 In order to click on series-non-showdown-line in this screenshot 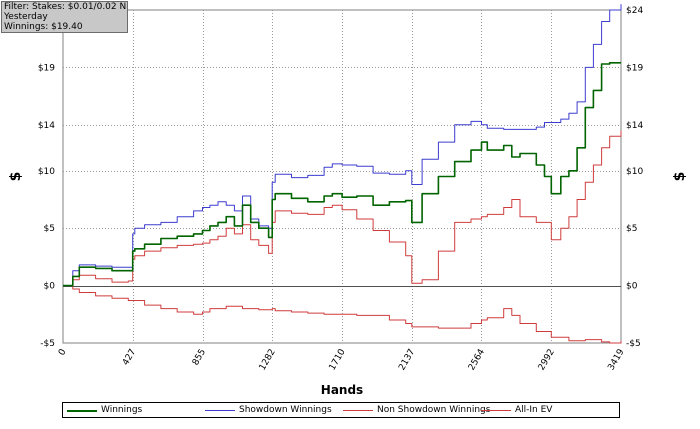, I will do `click(342, 314)`.